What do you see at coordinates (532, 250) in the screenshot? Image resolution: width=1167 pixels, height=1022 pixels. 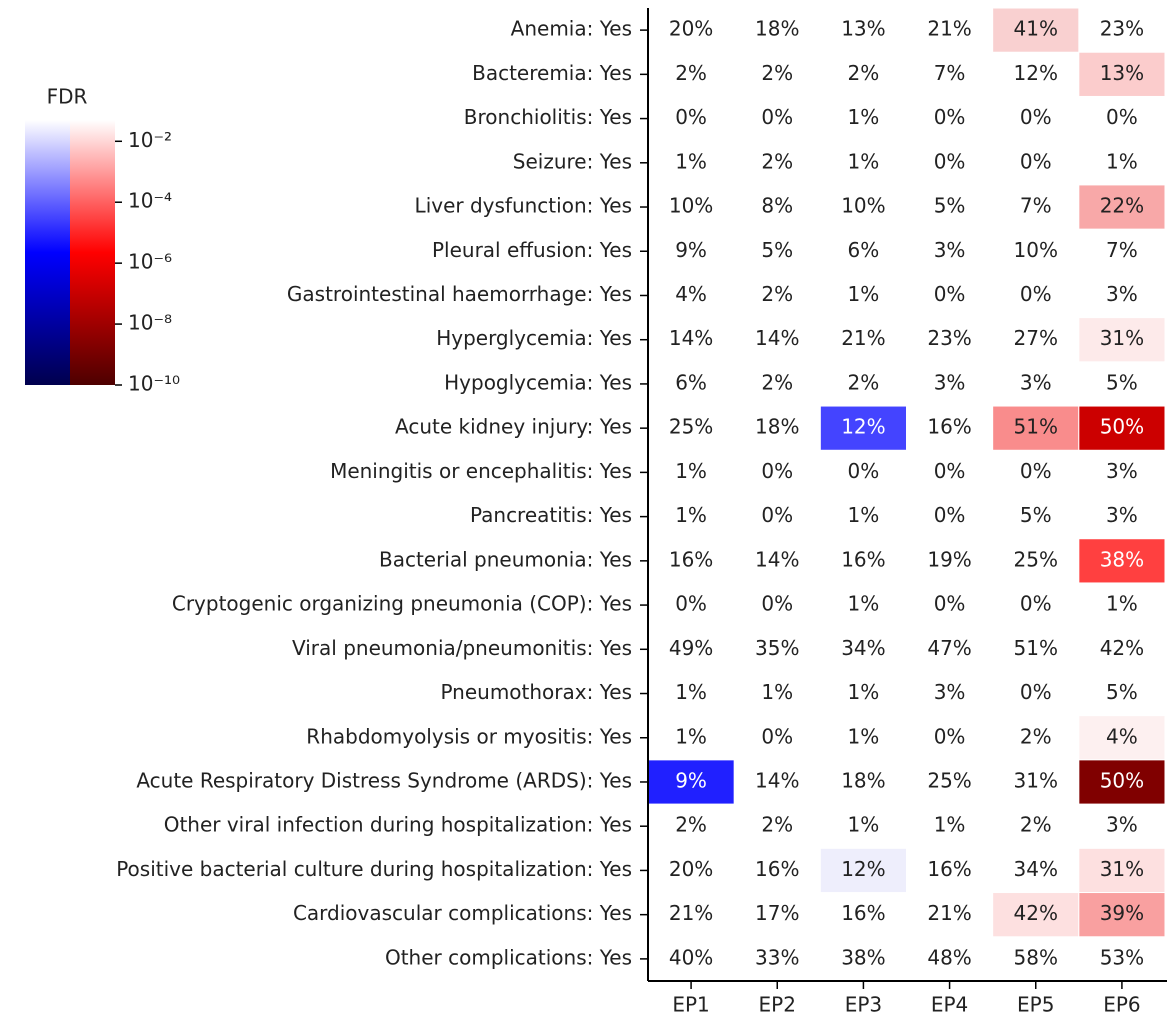 I see `y-tick-label: Pleural effusion: Yes` at bounding box center [532, 250].